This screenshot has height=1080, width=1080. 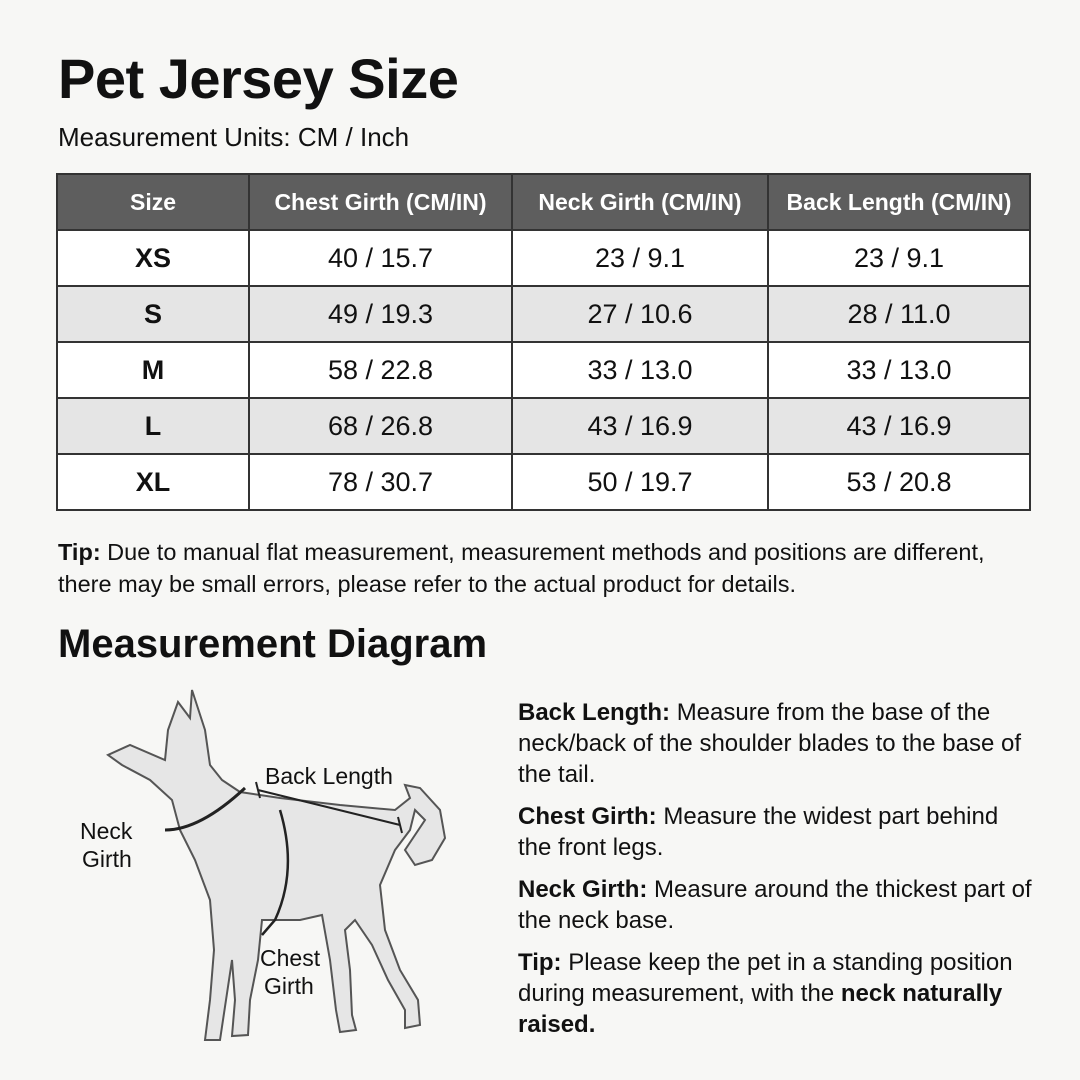 I want to click on table-row: L 68 / 26.8 43 / 16.9 43 / 16.9, so click(x=543, y=426).